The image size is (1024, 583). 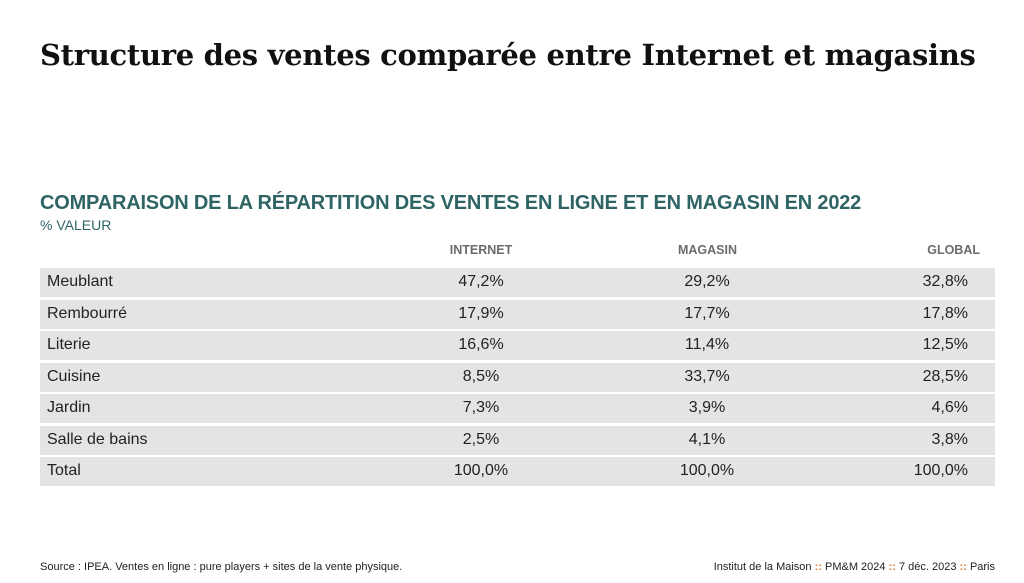 I want to click on footer-event: PM&M 2024, so click(x=855, y=567).